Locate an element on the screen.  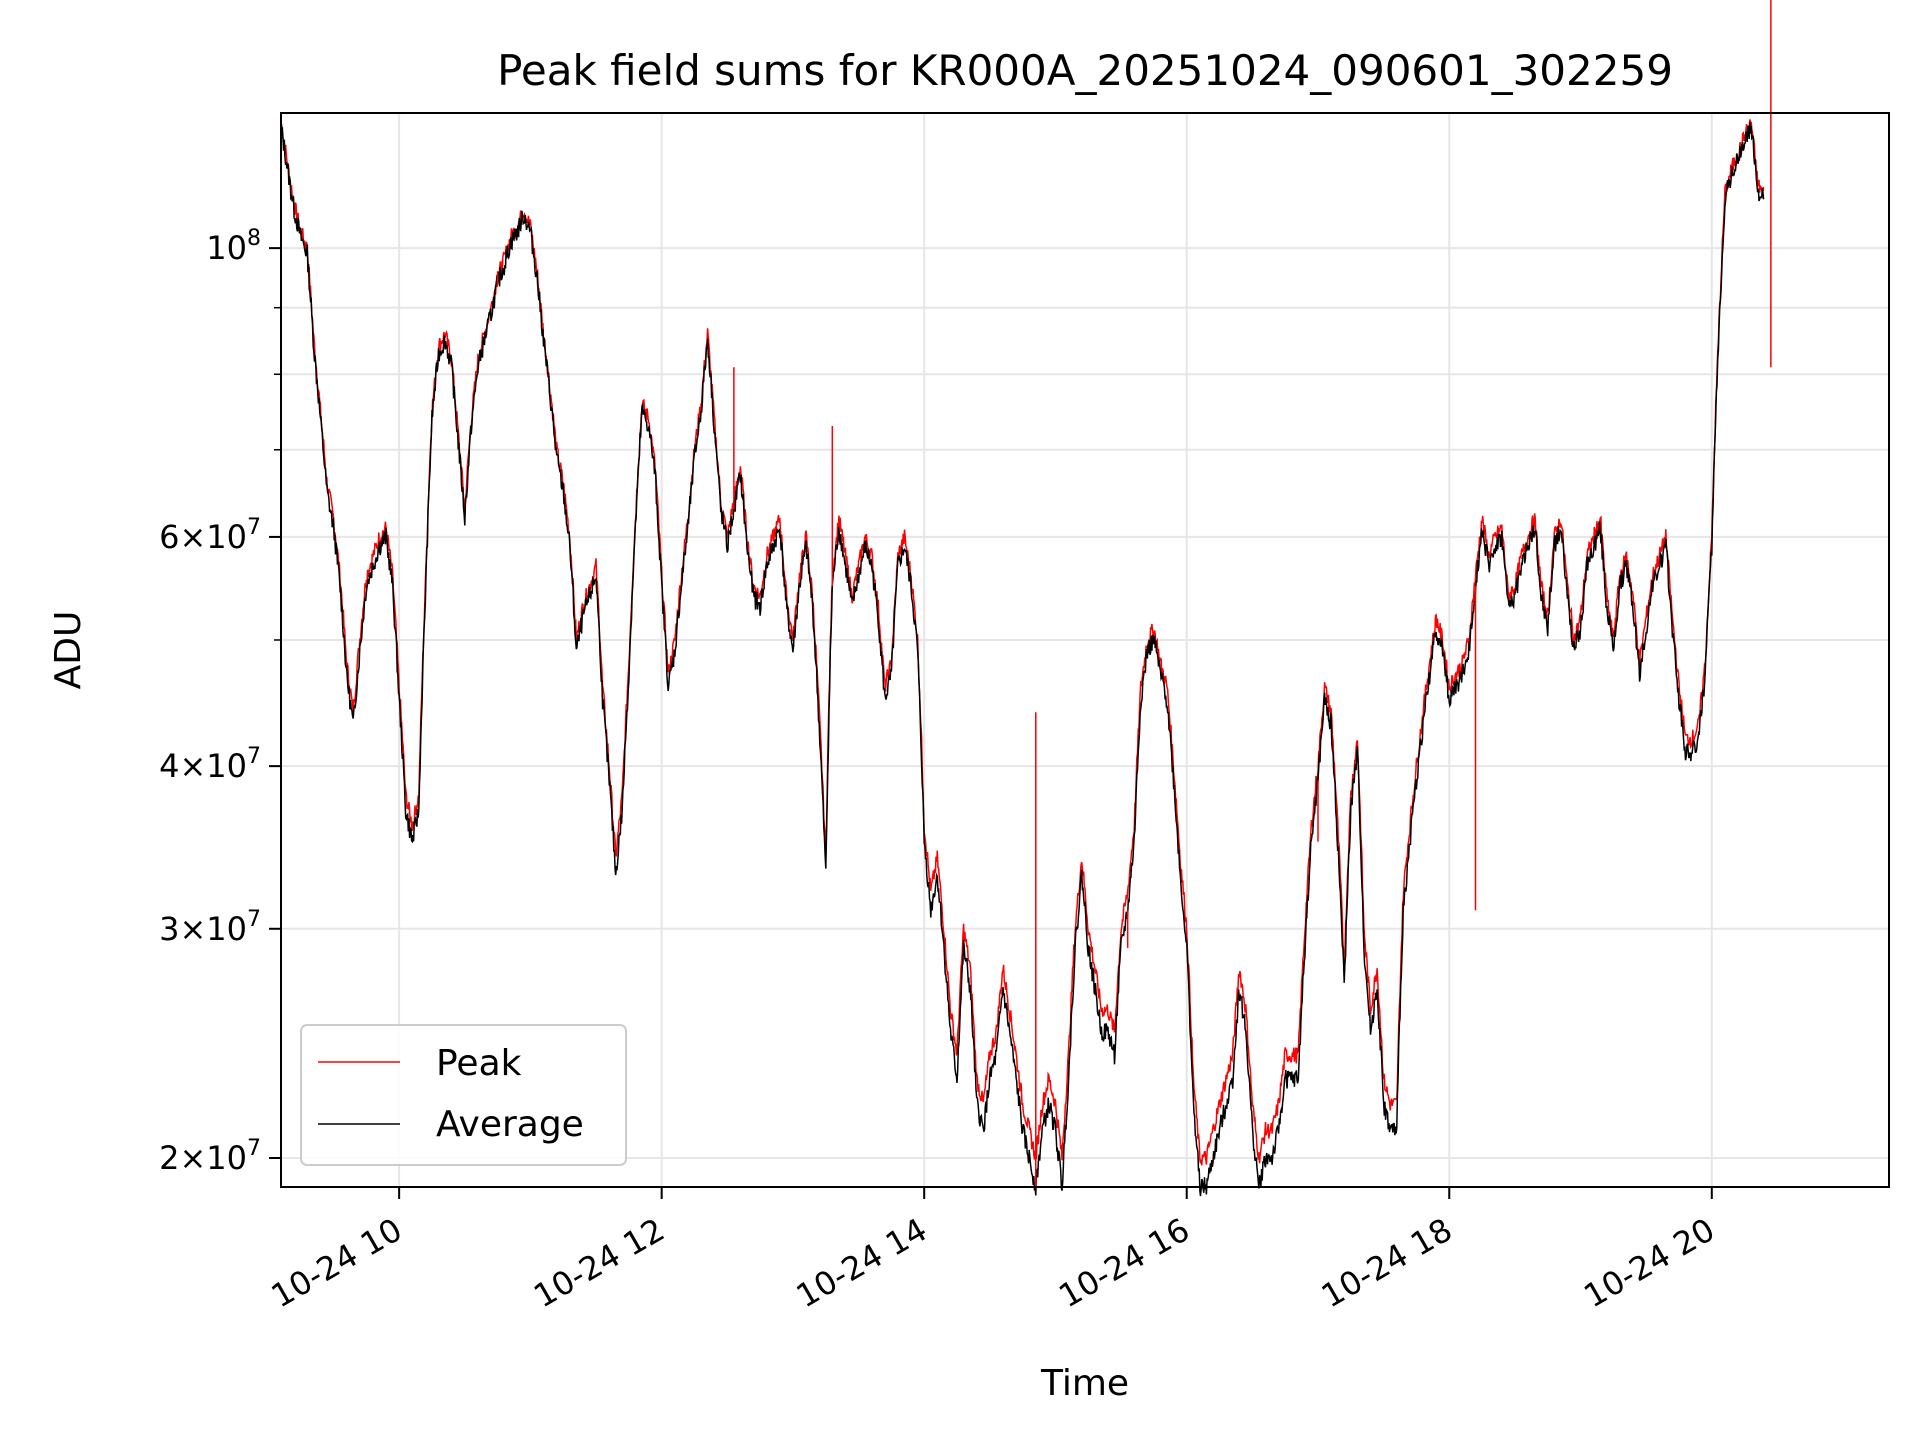
y-tick-label: 6×107 is located at coordinates (210, 535).